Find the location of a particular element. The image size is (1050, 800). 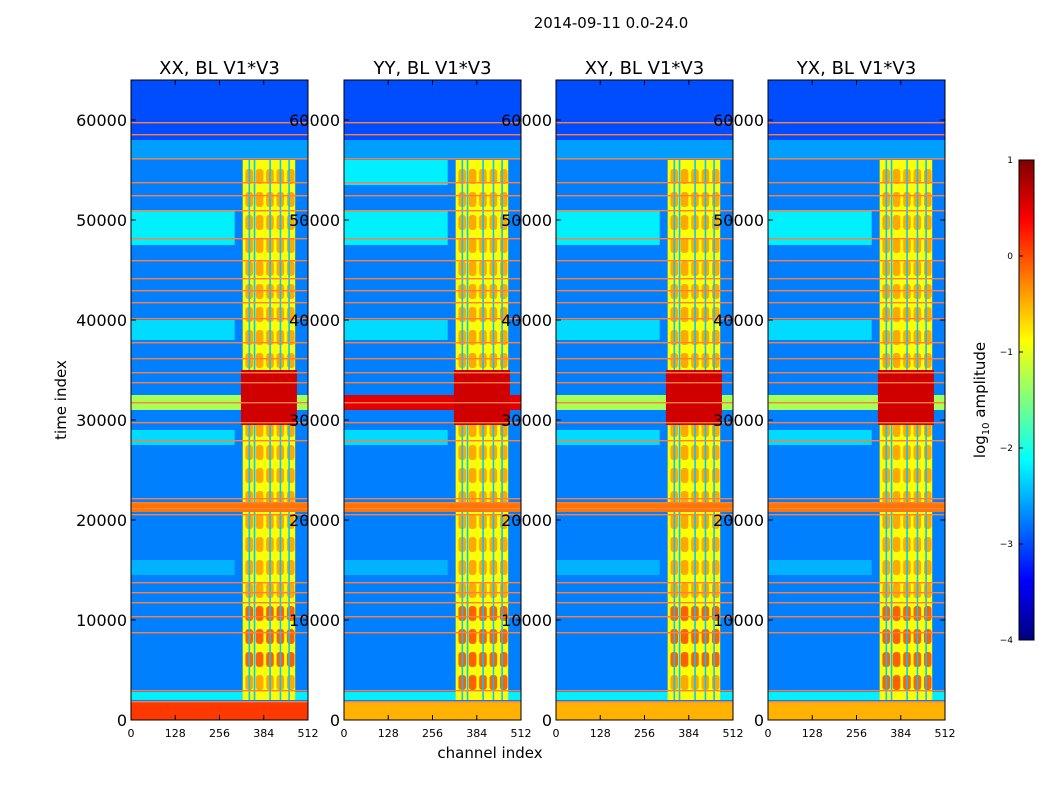

colorbar-label-sub: 10 is located at coordinates (986, 428).